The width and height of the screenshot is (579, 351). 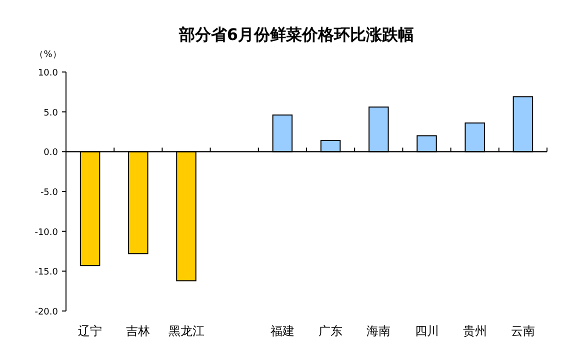 I want to click on x-tick-label: 广东, so click(x=330, y=331).